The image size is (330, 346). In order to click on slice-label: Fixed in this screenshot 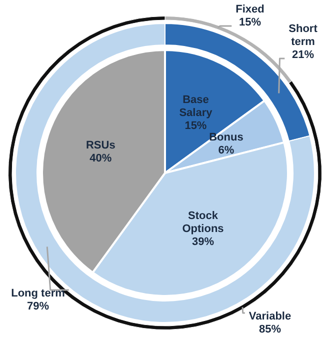, I will do `click(250, 10)`.